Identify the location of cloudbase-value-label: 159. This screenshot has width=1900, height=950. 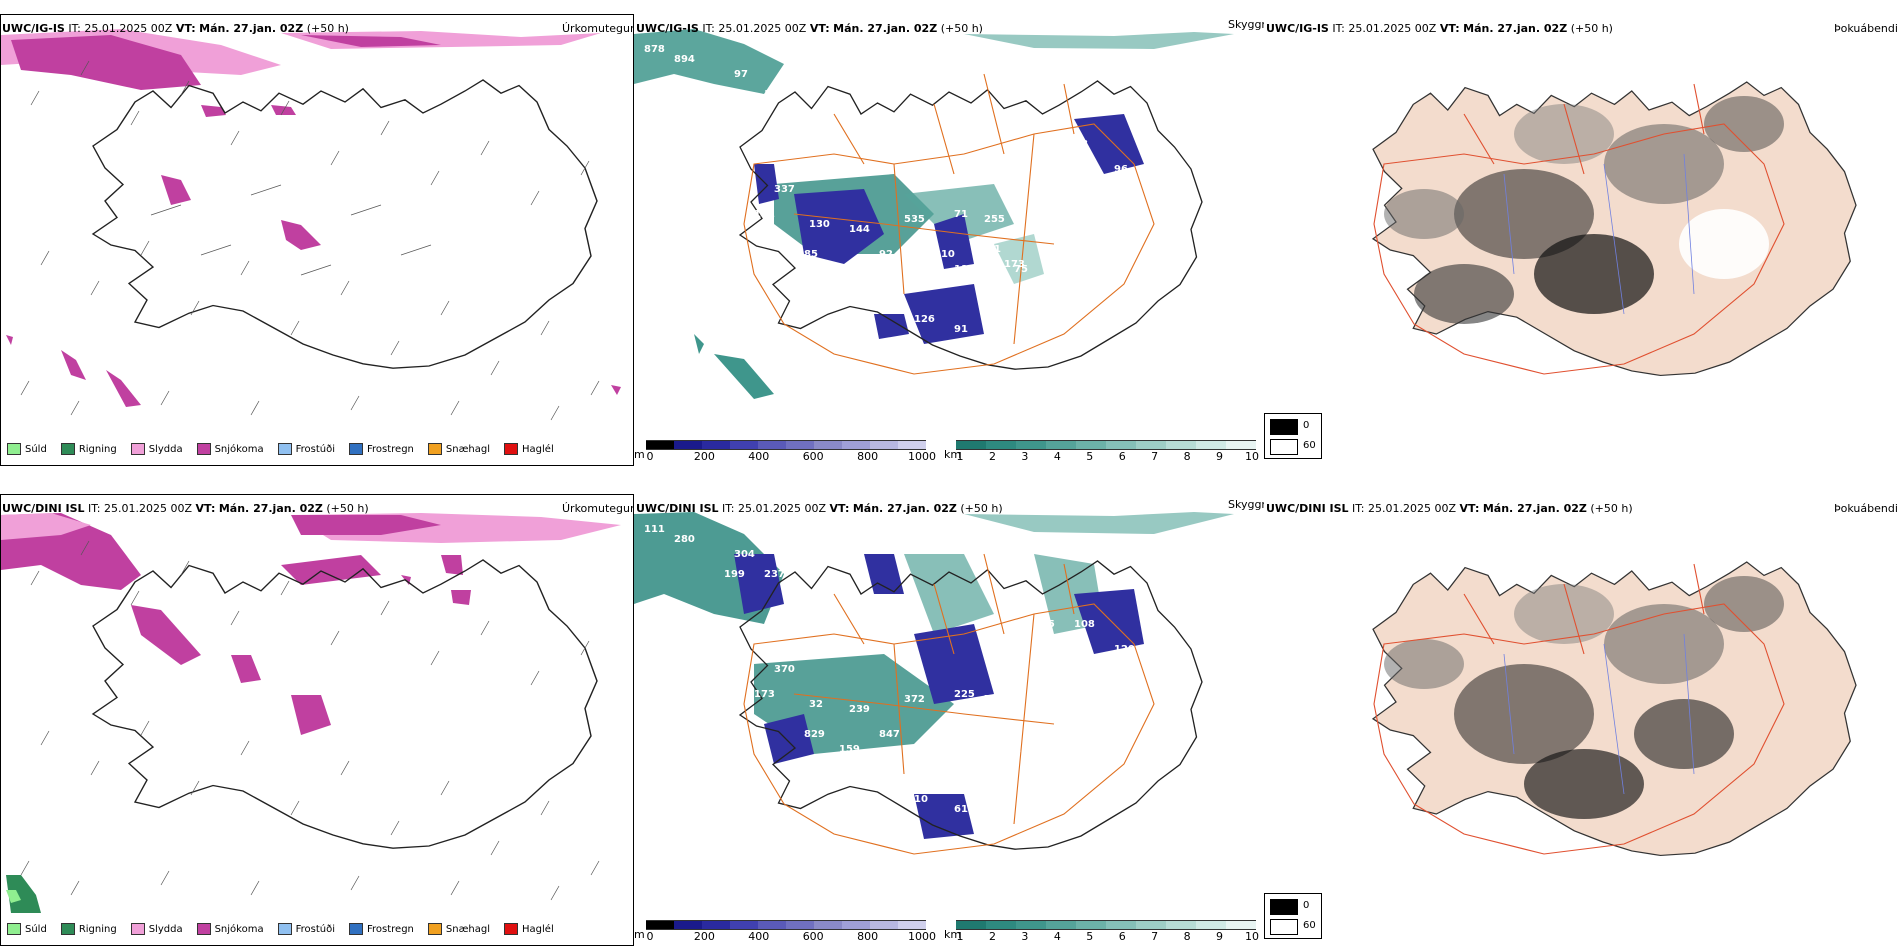
(849, 749).